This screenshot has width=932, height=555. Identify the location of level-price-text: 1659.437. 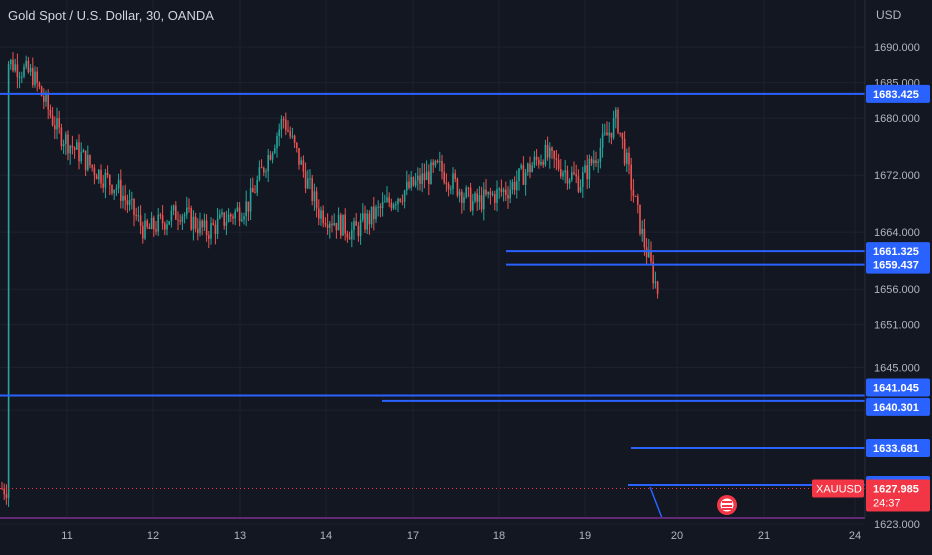
(896, 266).